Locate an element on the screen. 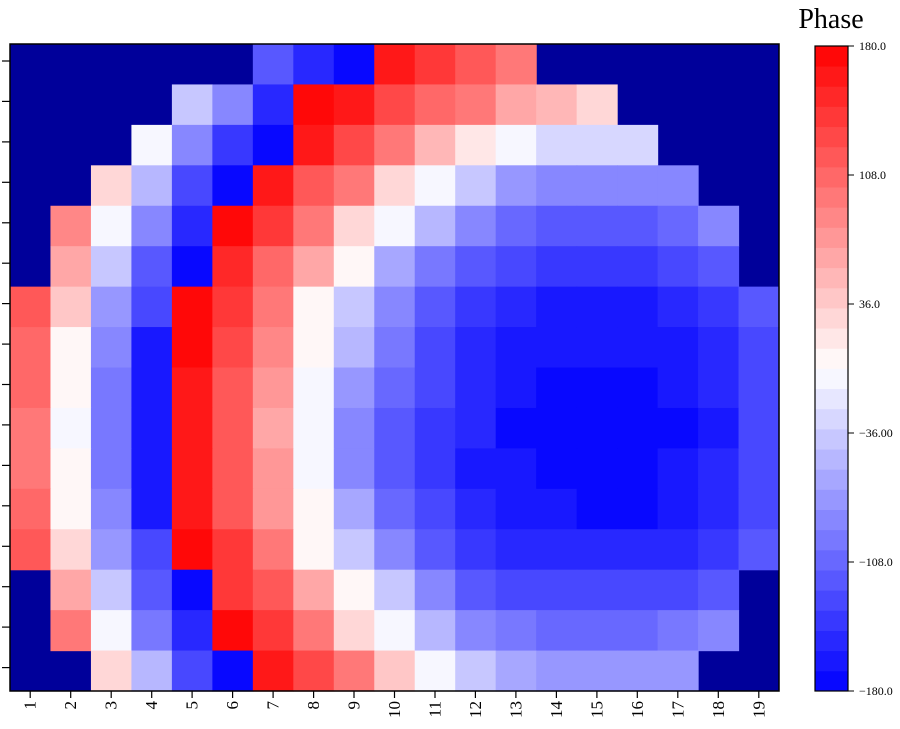  x-tick-label: 16 is located at coordinates (637, 709).